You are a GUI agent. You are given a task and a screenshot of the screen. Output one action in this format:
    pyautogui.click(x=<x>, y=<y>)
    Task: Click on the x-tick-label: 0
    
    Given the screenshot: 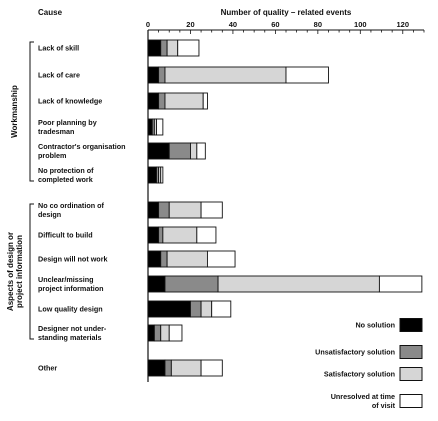 What is the action you would take?
    pyautogui.click(x=148, y=24)
    